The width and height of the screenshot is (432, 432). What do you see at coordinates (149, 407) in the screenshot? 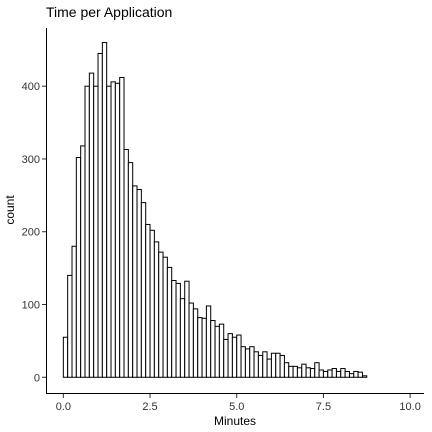
I see `x-tick-label: 2.5` at bounding box center [149, 407].